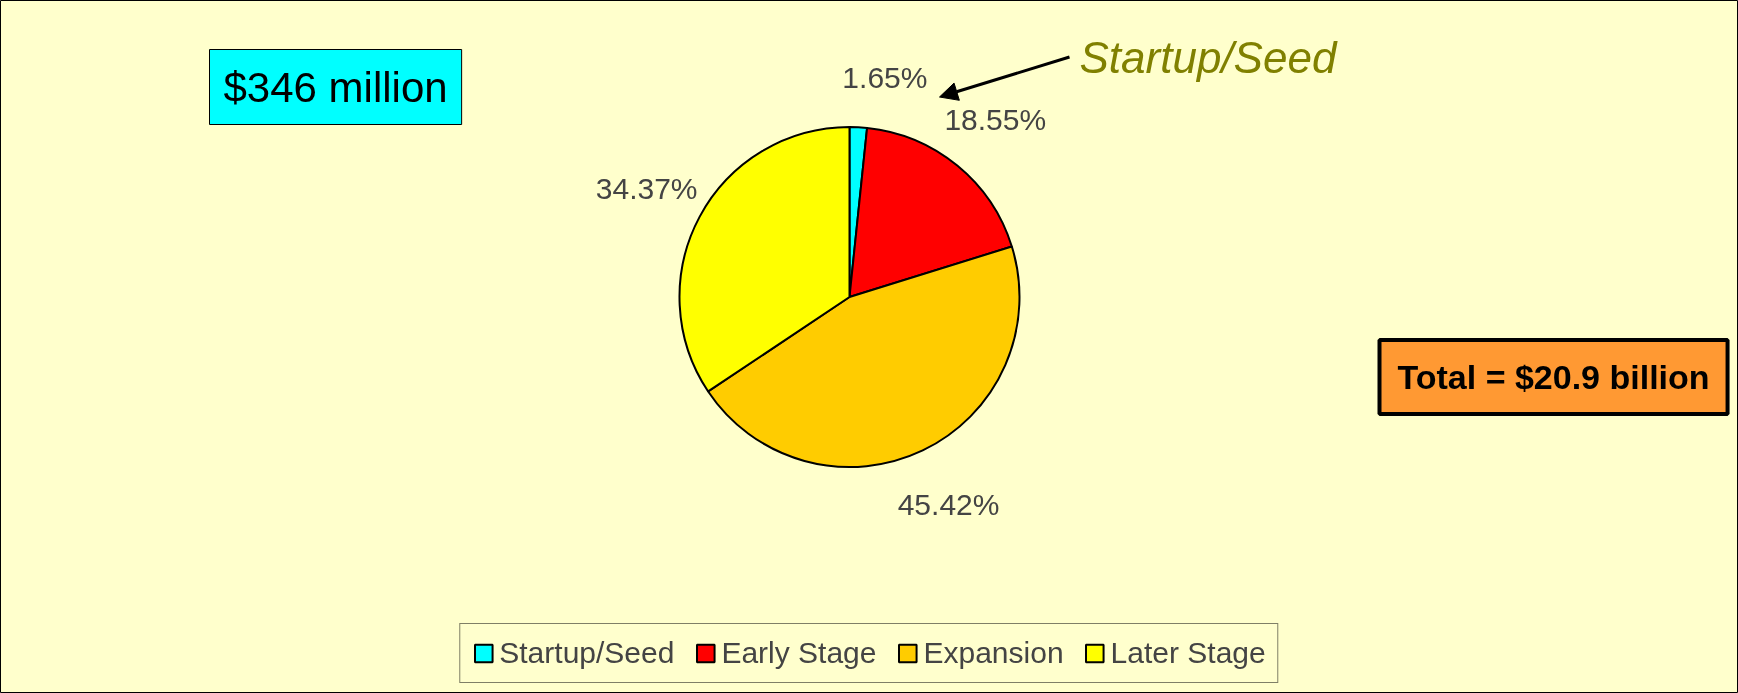  What do you see at coordinates (885, 77) in the screenshot?
I see `data-label: 1.65%` at bounding box center [885, 77].